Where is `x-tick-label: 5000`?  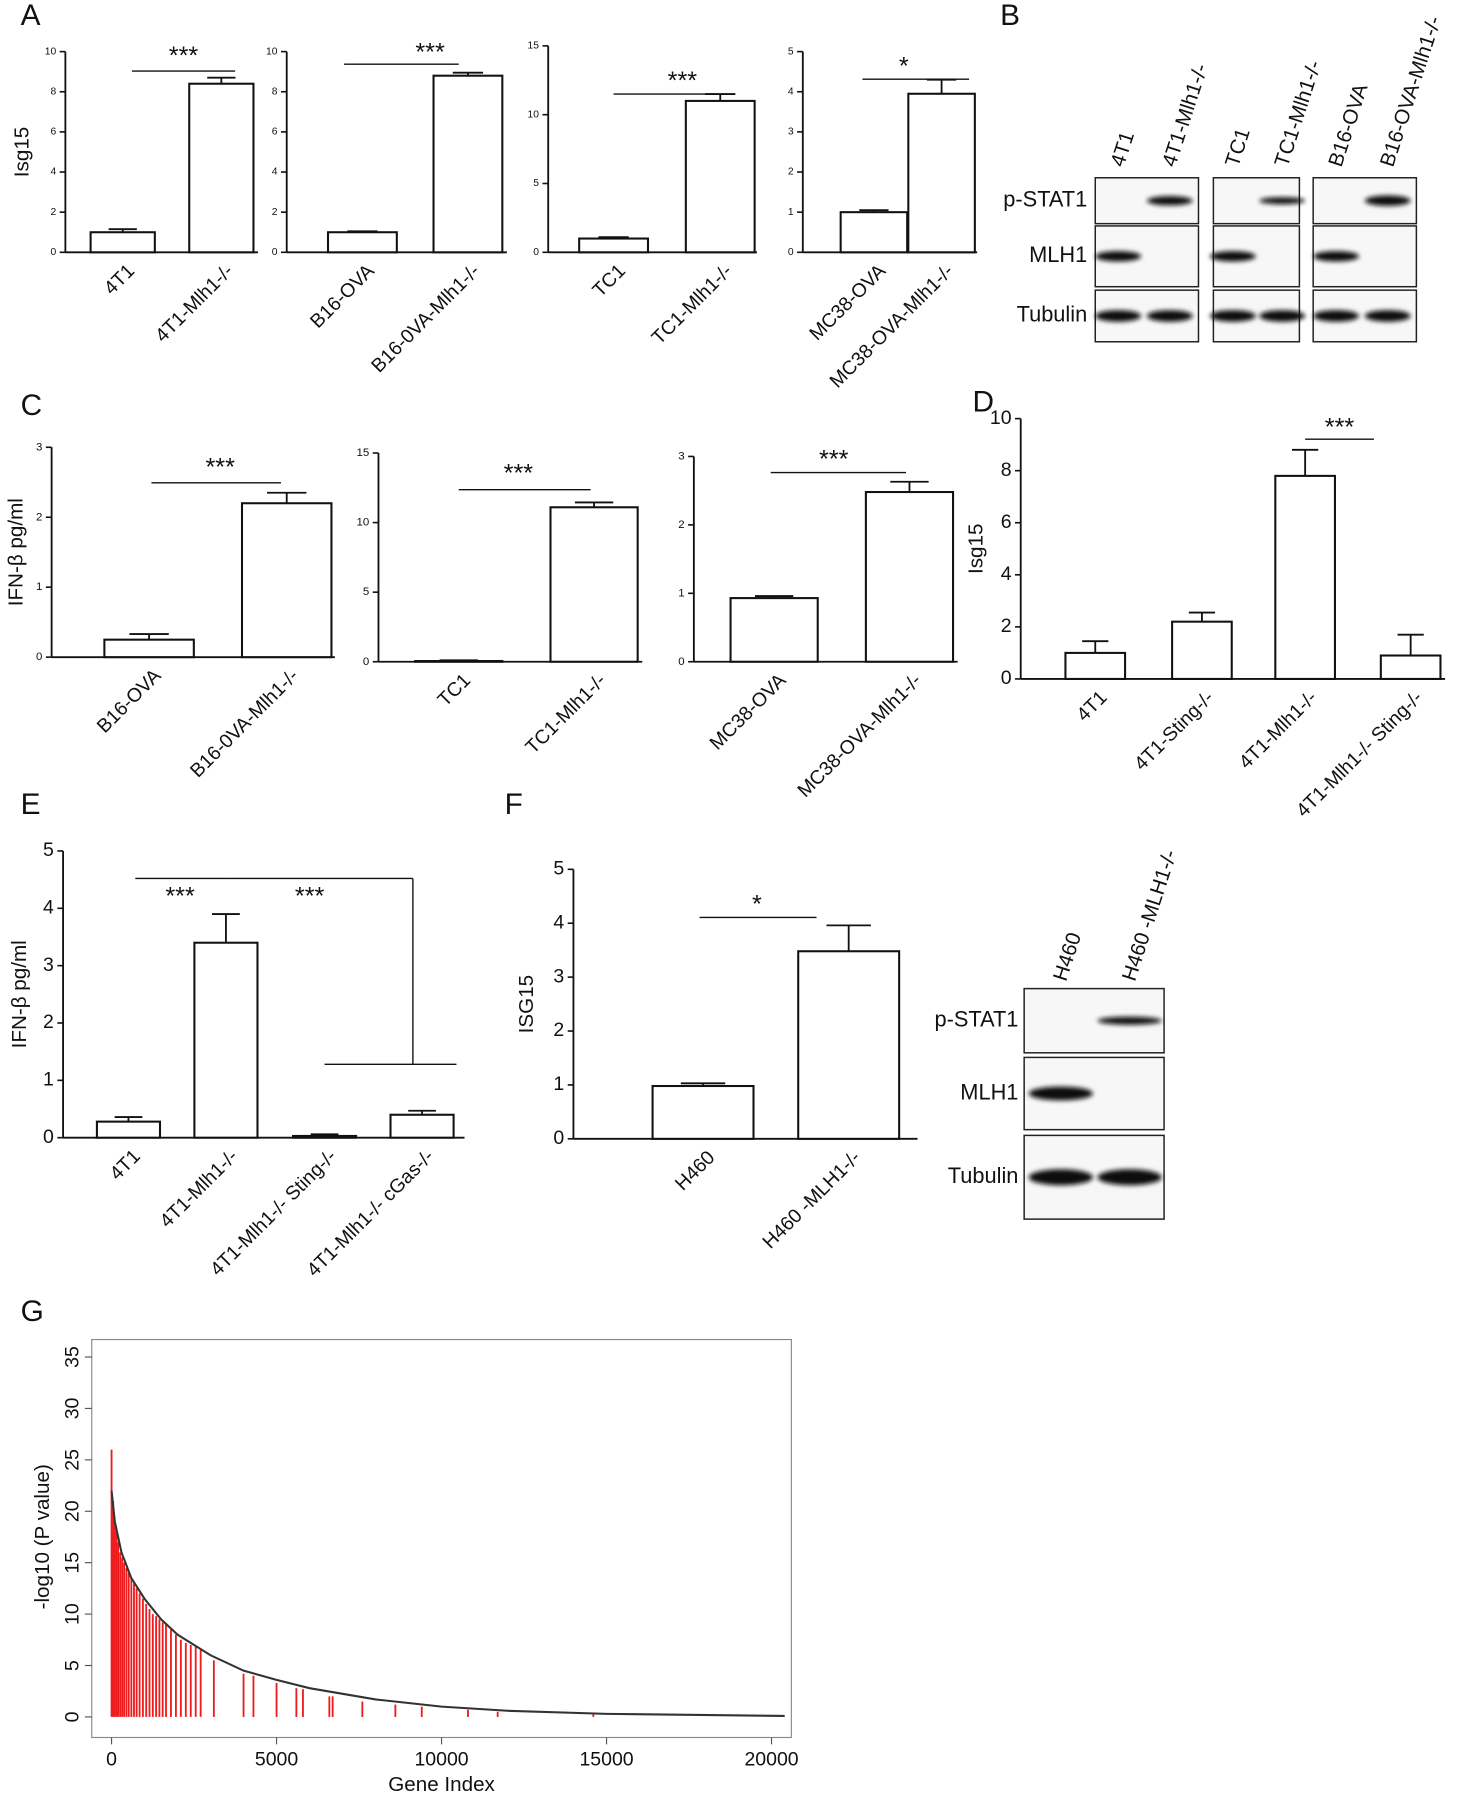
x-tick-label: 5000 is located at coordinates (277, 1760).